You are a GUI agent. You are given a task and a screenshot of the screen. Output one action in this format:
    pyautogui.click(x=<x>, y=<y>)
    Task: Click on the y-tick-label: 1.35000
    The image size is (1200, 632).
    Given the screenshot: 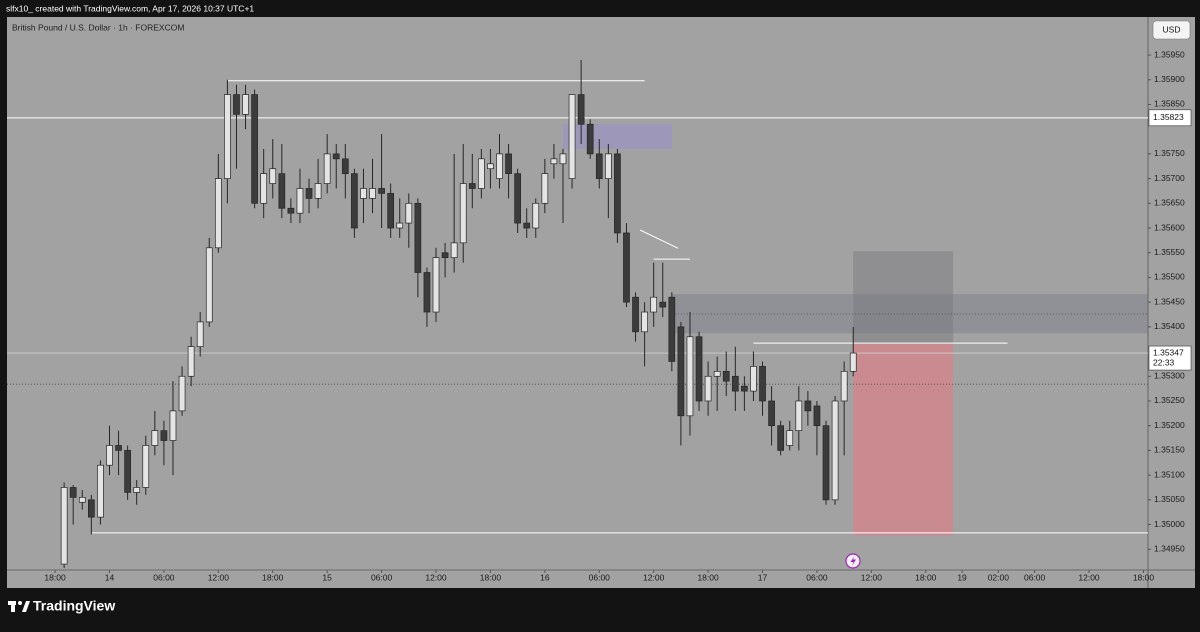 What is the action you would take?
    pyautogui.click(x=1169, y=524)
    